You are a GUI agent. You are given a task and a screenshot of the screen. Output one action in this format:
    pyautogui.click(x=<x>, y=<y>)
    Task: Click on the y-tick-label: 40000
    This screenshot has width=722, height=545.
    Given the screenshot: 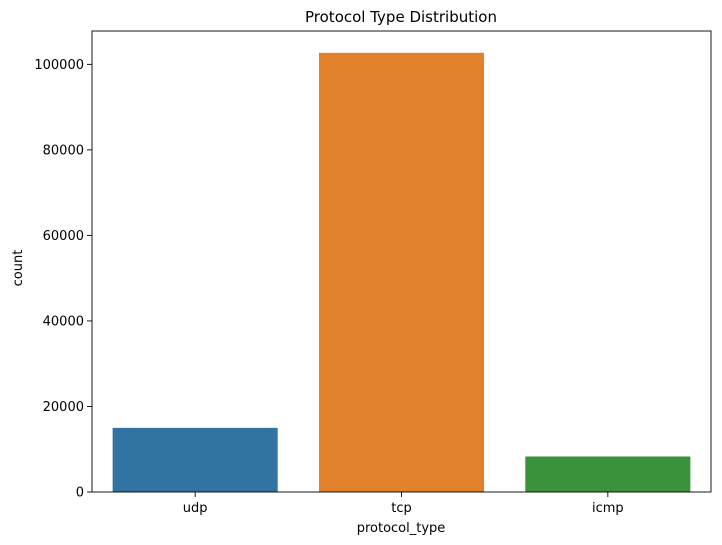 What is the action you would take?
    pyautogui.click(x=63, y=321)
    